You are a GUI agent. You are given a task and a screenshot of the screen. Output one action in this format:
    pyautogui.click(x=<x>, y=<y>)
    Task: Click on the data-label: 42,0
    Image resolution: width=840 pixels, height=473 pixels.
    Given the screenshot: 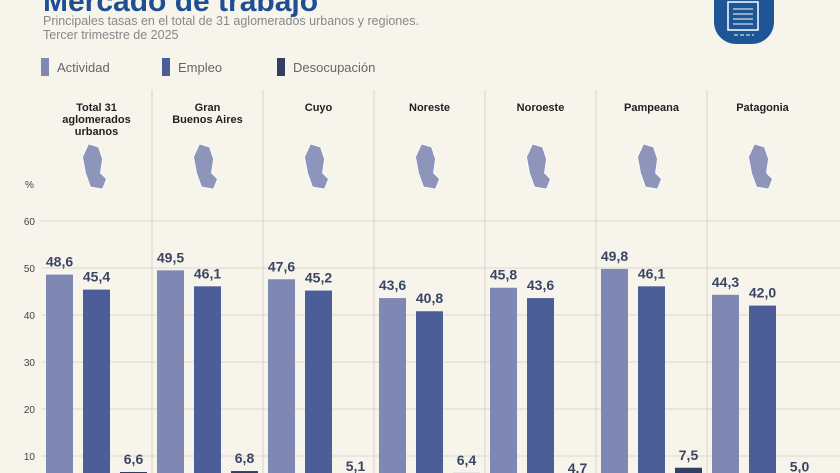 What is the action you would take?
    pyautogui.click(x=762, y=293)
    